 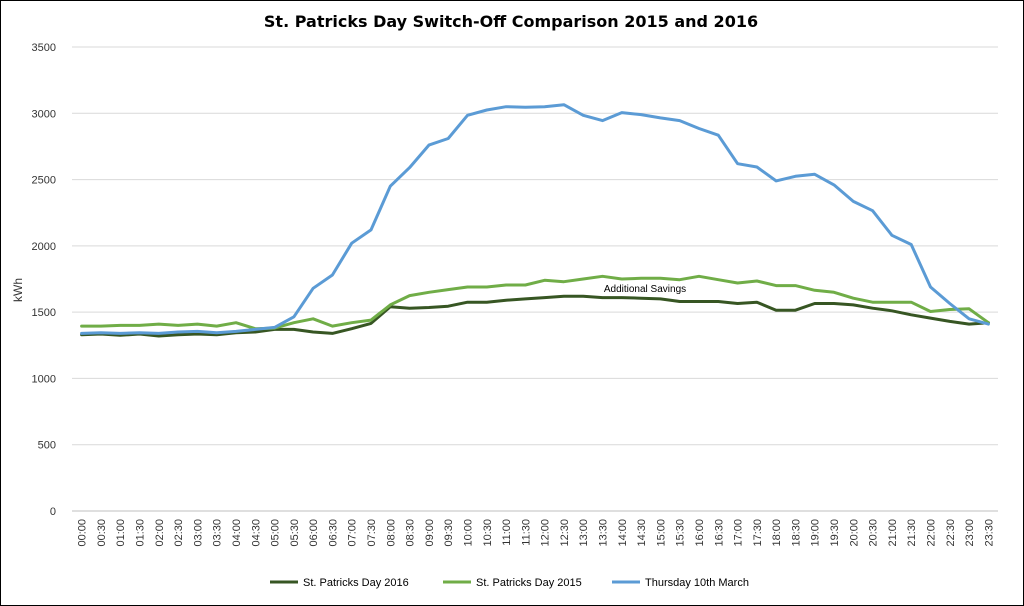 I want to click on x-tick-label: 17:00, so click(x=739, y=533).